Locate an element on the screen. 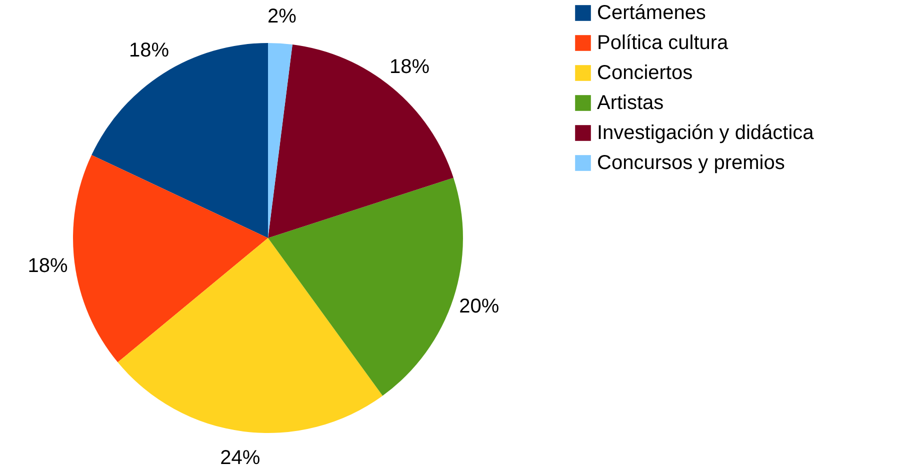  legend-label: Artistas is located at coordinates (630, 103).